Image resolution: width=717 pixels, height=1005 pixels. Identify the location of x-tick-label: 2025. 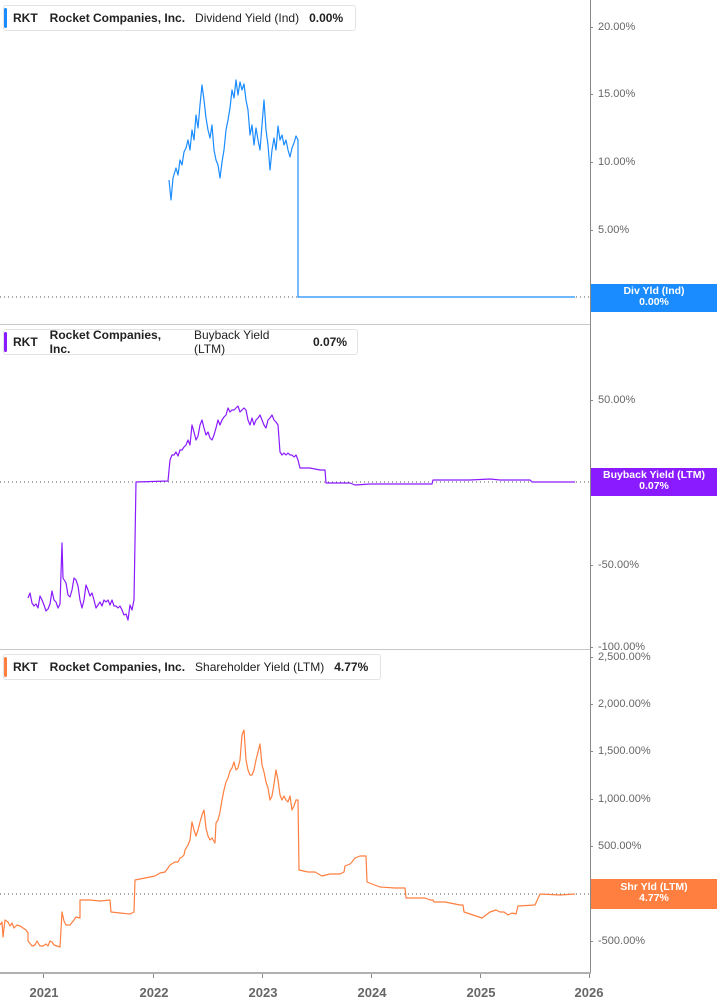
(481, 992).